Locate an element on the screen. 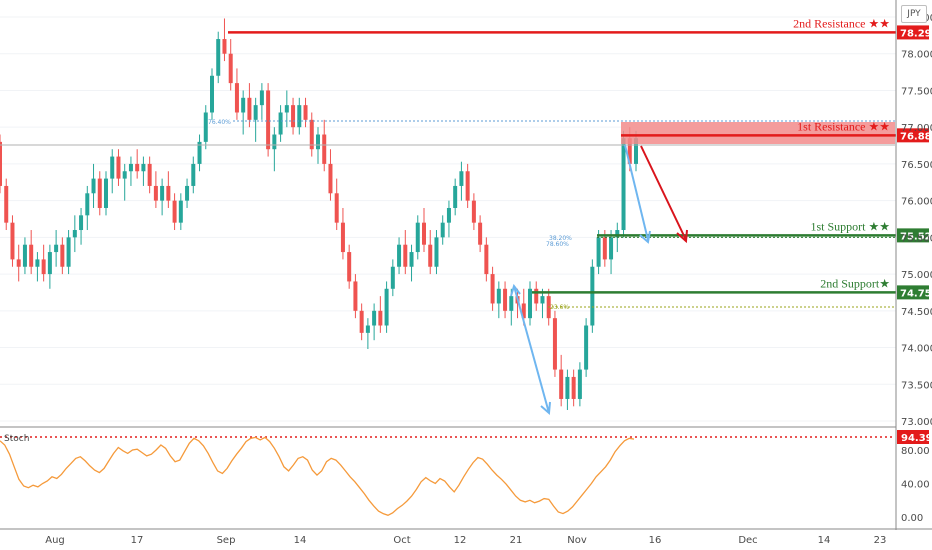  stoch-value-tag: 94.39 is located at coordinates (914, 437).